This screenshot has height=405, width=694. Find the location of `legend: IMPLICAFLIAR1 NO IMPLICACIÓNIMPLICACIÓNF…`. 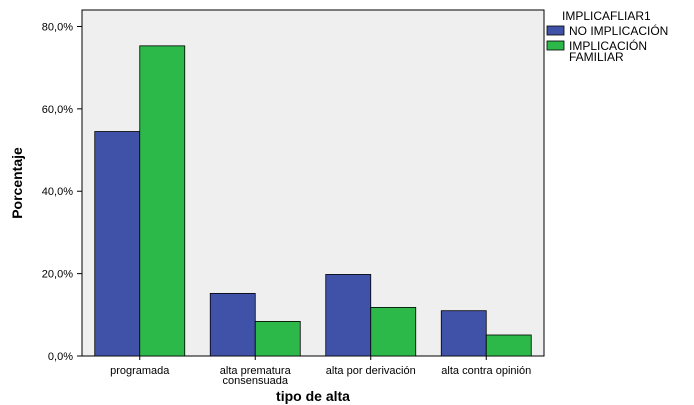

legend: IMPLICAFLIAR1 NO IMPLICACIÓNIMPLICACIÓNF… is located at coordinates (607, 36).